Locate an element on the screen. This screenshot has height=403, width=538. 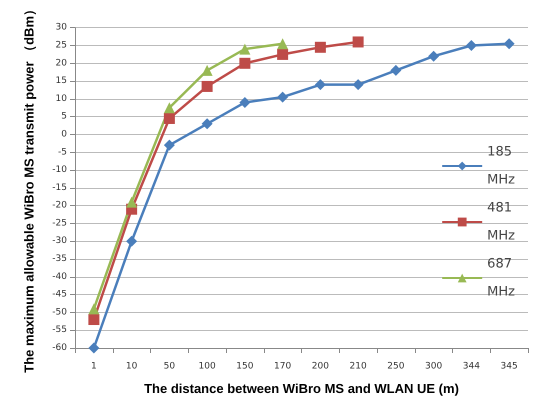
x-tick-label: 10 is located at coordinates (132, 367).